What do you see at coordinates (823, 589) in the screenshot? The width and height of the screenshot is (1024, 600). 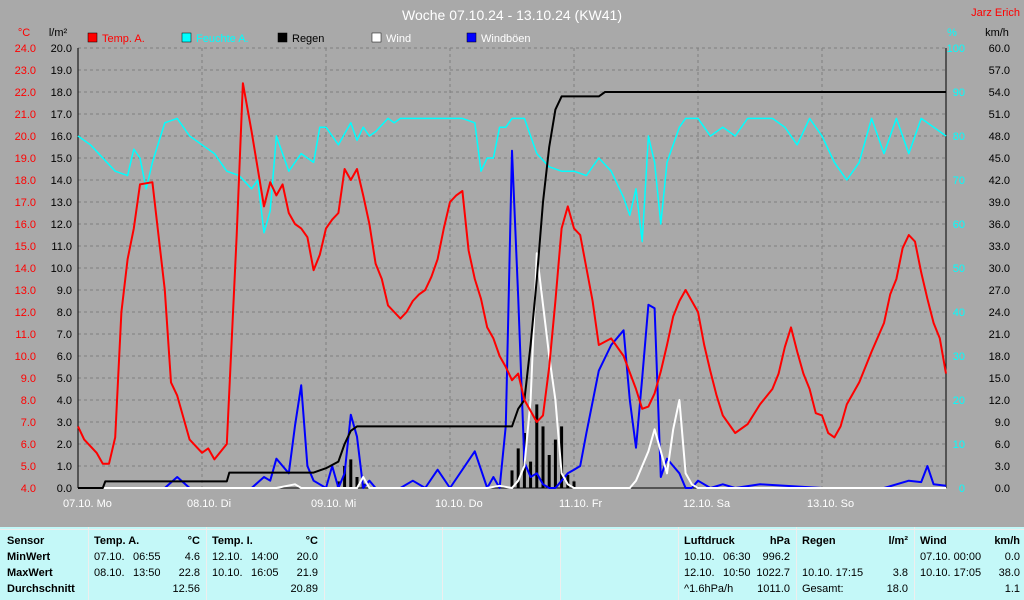 I see `rain-total-label: Gesamt:` at bounding box center [823, 589].